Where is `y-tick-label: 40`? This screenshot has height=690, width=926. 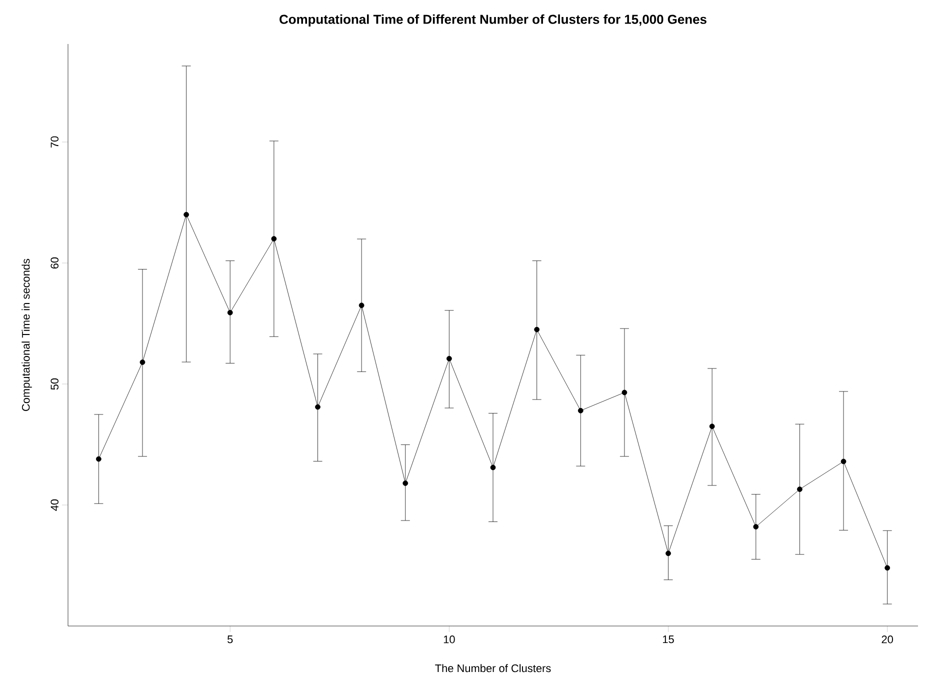 y-tick-label: 40 is located at coordinates (54, 505).